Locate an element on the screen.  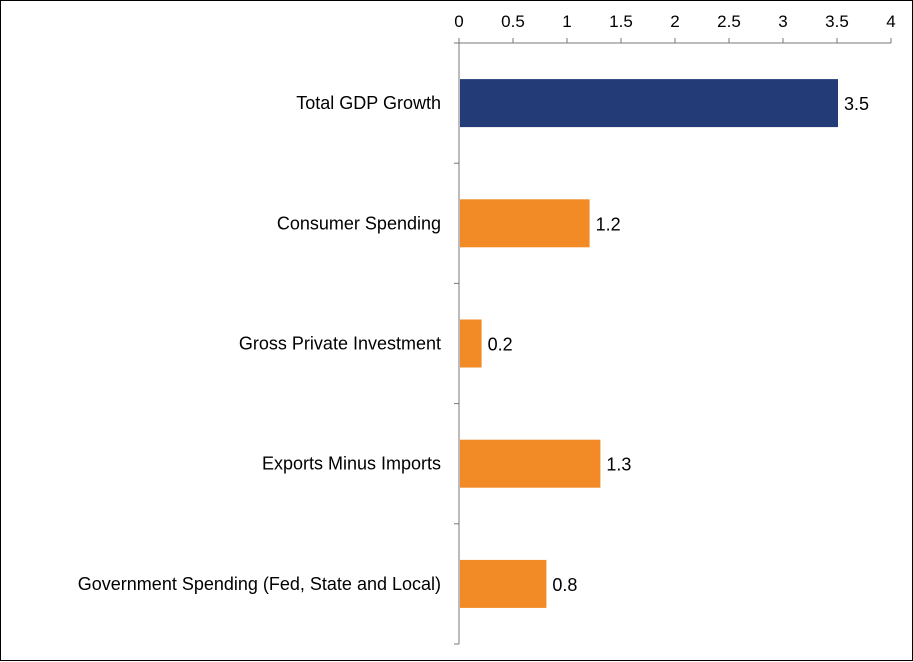
x-tick-label: 3.5 is located at coordinates (837, 21).